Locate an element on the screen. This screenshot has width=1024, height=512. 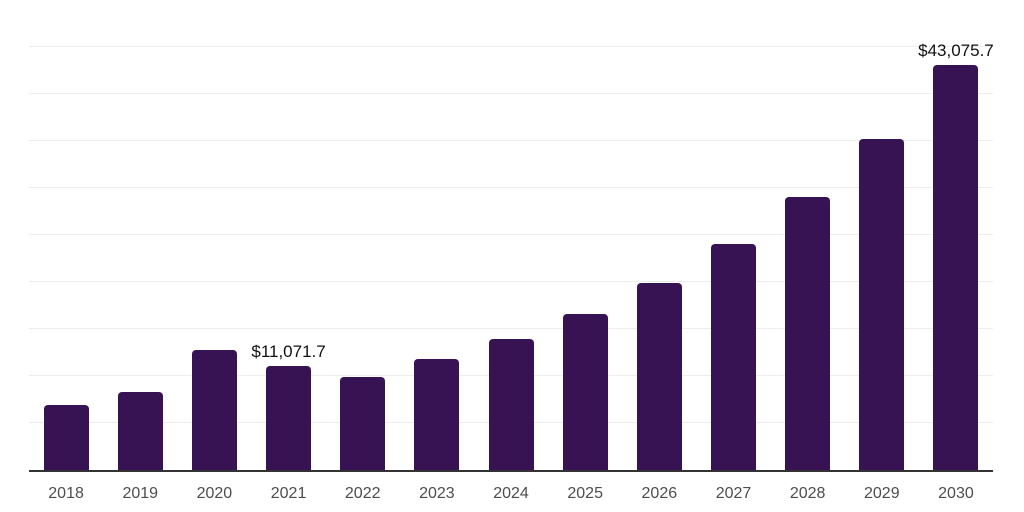
bar-band-2021: $11,071.7 is located at coordinates (288, 235).